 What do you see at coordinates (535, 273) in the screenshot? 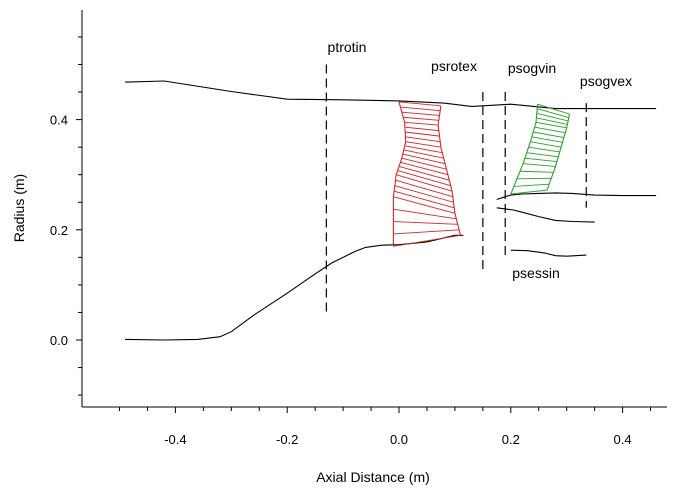
I see `station-label-psessin: psessin` at bounding box center [535, 273].